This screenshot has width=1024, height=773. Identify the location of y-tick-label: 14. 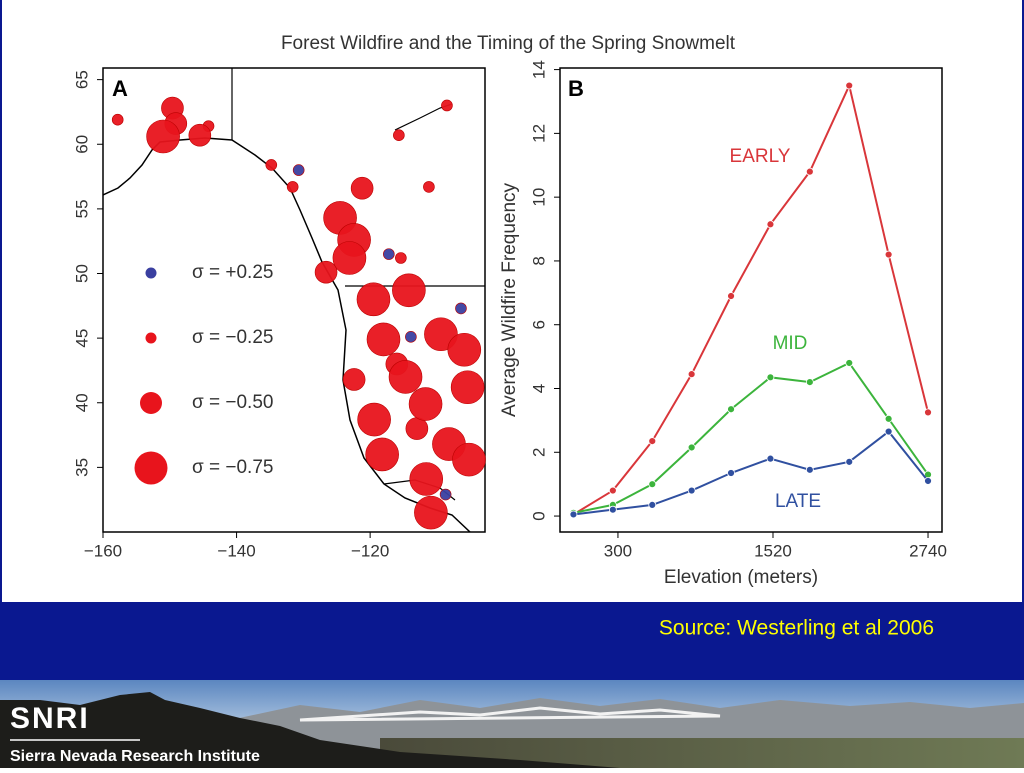
(538, 69).